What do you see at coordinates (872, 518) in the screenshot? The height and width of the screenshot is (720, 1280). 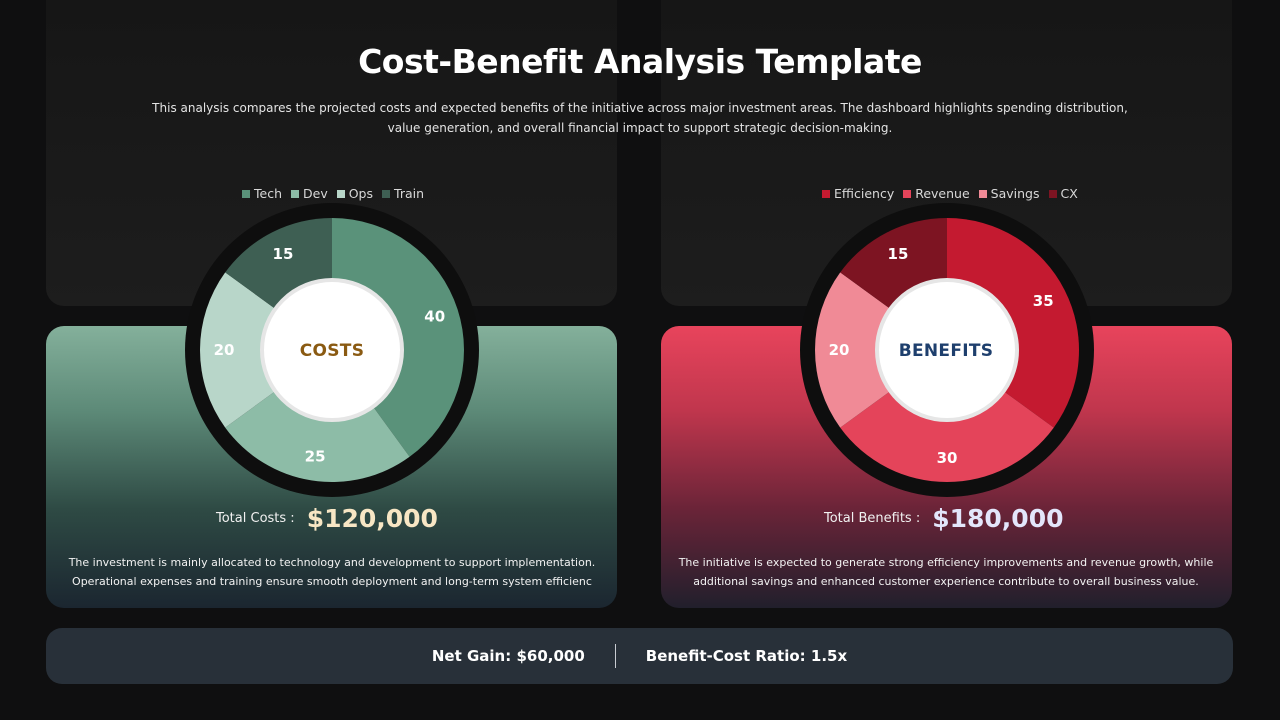 I see `benefits-total-label: Total Benefits :` at bounding box center [872, 518].